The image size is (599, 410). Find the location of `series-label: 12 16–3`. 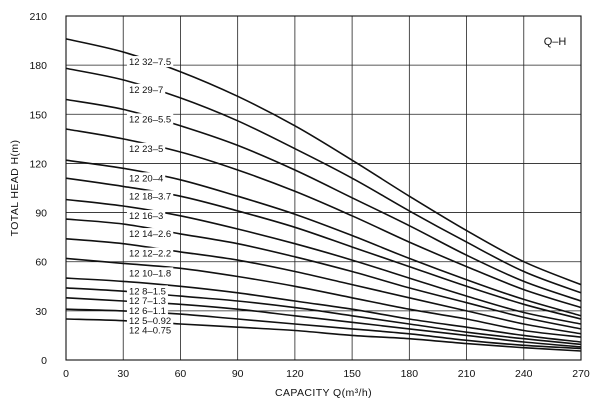

series-label: 12 16–3 is located at coordinates (146, 216).